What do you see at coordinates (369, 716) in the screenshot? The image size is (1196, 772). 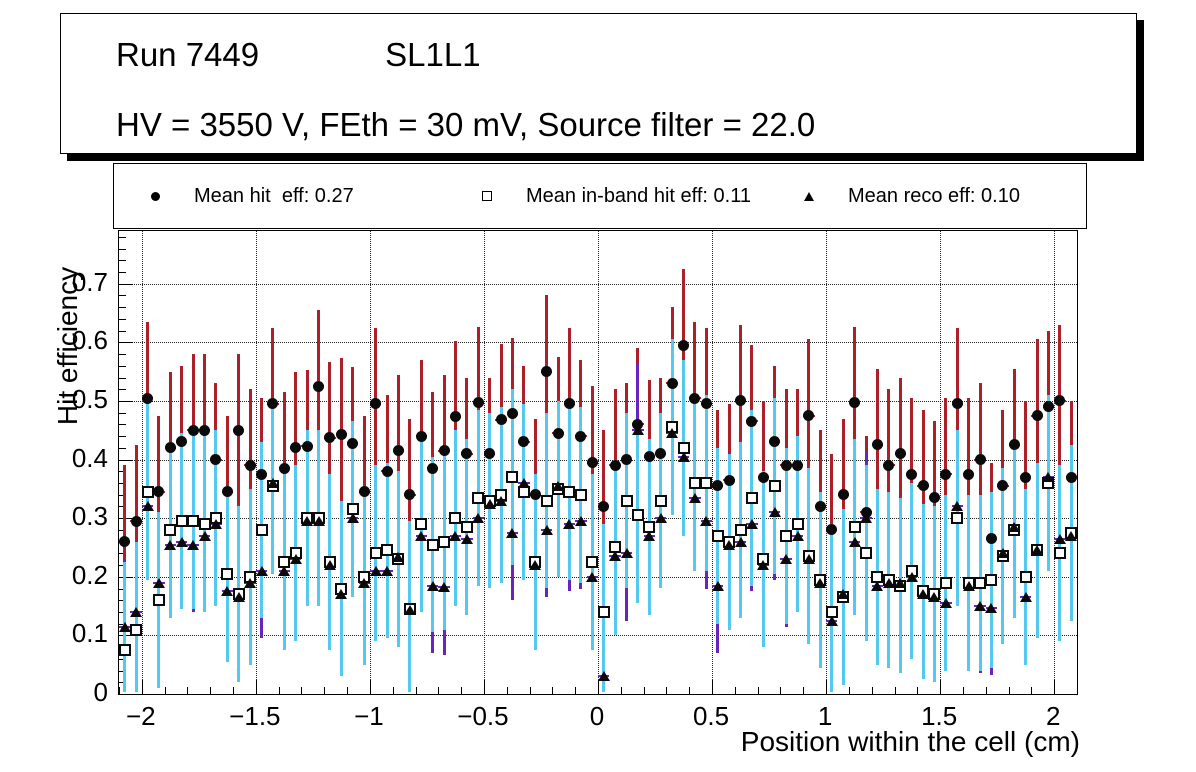 I see `x-tick-label: −1` at bounding box center [369, 716].